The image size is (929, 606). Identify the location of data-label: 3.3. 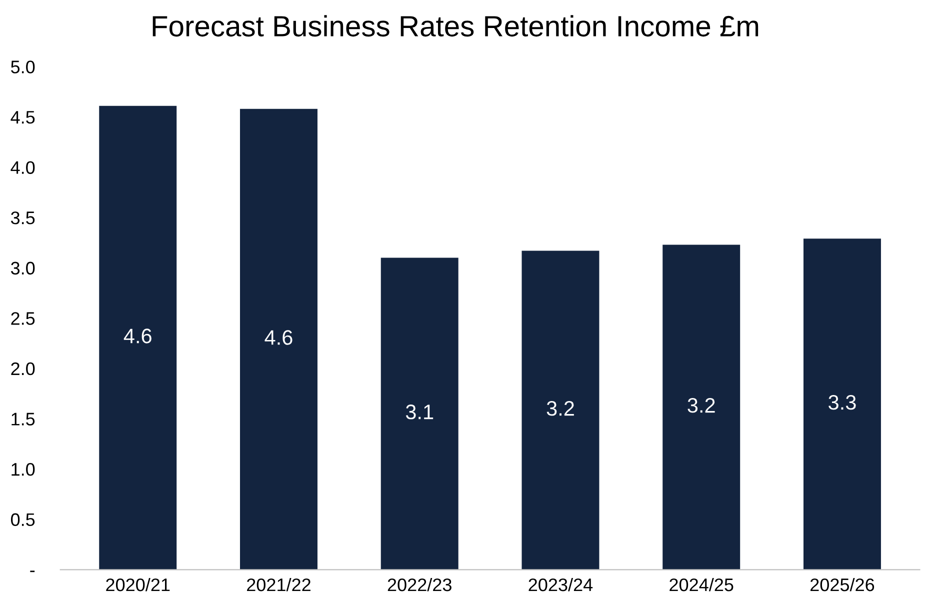
(842, 402).